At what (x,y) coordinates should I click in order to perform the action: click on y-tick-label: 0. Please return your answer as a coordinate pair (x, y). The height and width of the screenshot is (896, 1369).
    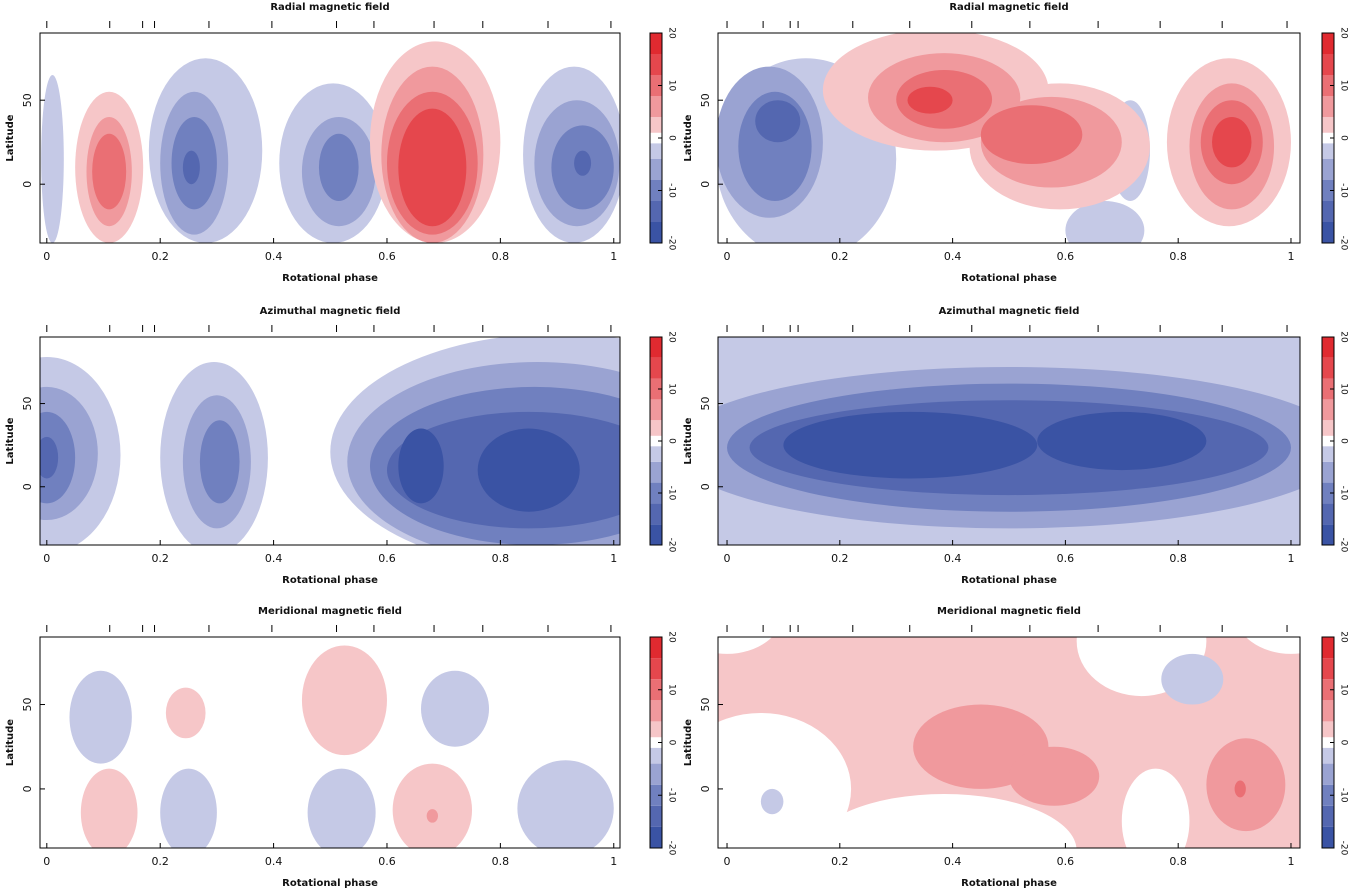
    Looking at the image, I should click on (705, 184).